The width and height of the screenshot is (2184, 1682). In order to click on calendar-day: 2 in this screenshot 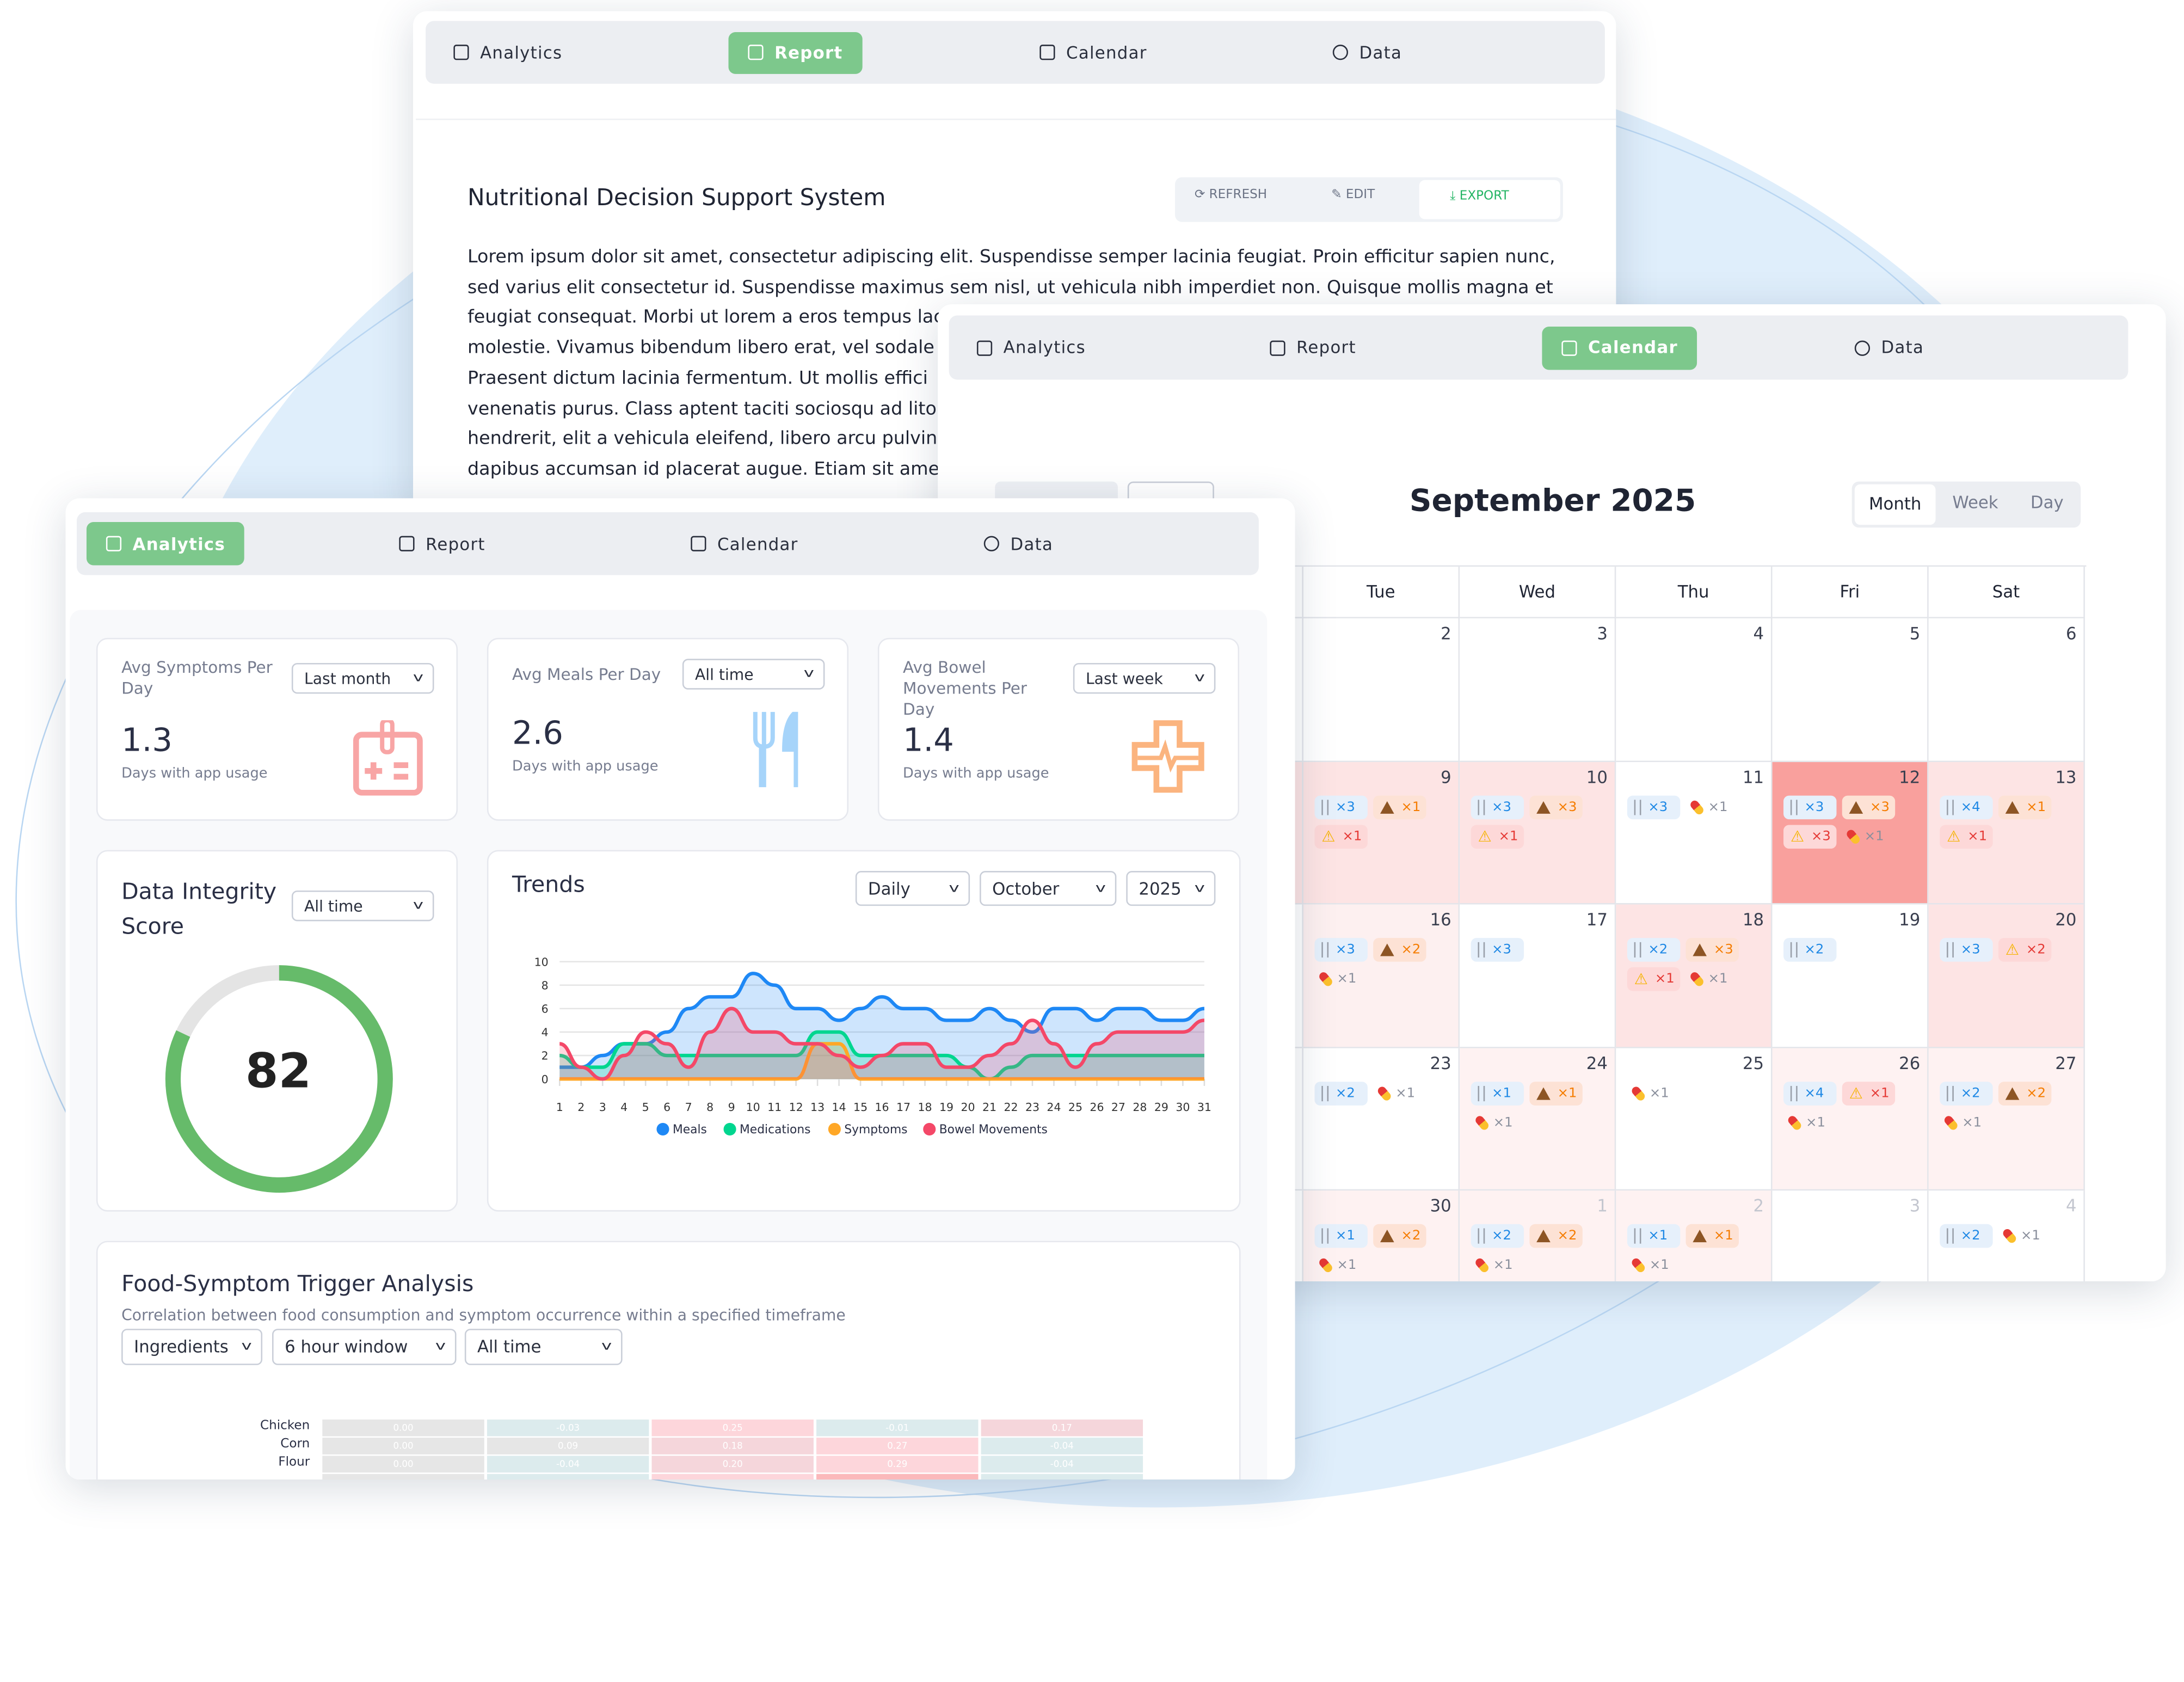, I will do `click(1381, 690)`.